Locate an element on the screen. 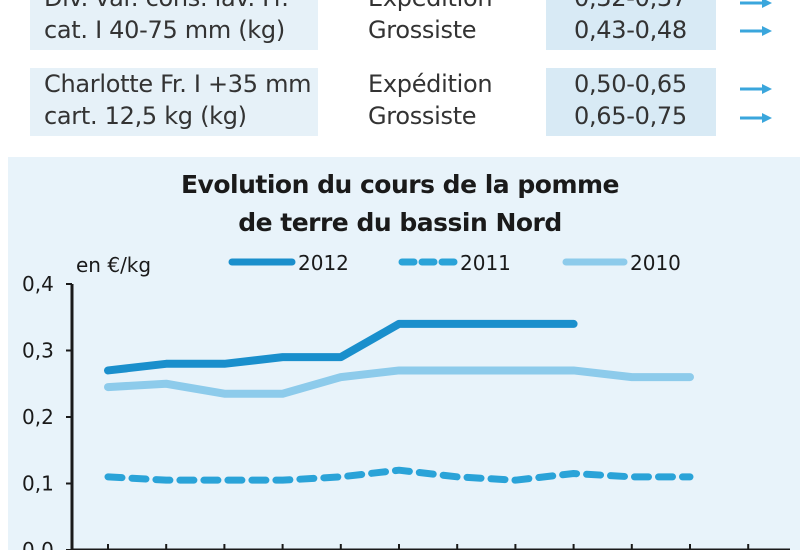  price-shipping: 0,32-0,37 is located at coordinates (630, 6).